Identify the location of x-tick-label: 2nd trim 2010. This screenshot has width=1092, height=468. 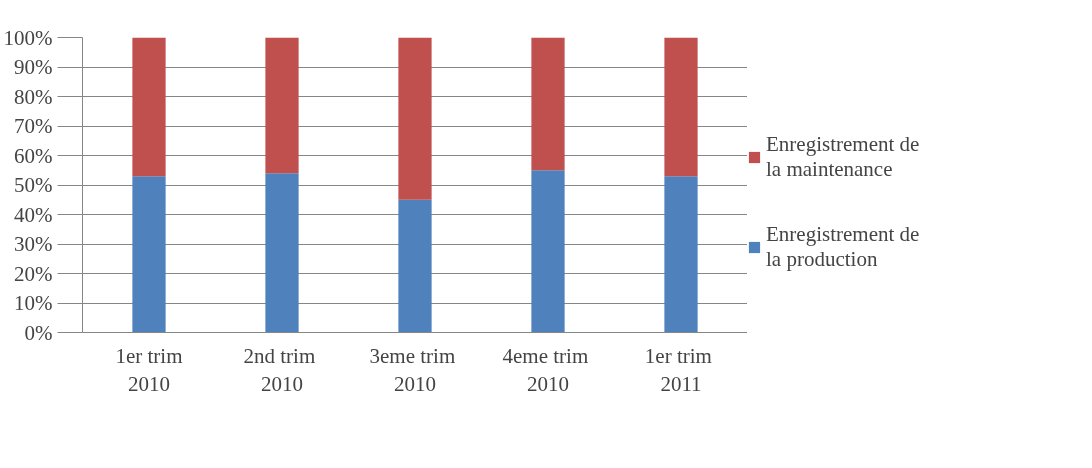
(279, 370).